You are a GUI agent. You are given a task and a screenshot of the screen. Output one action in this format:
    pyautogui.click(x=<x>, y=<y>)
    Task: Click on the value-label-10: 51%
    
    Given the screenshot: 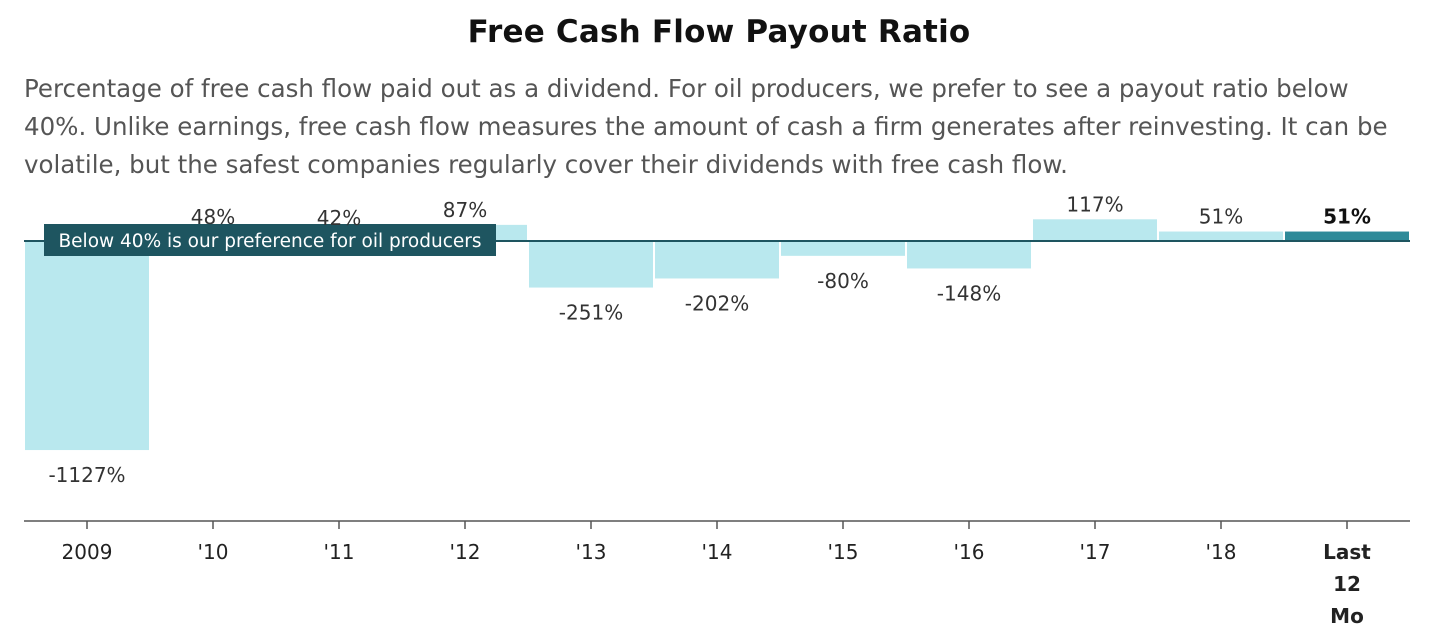 What is the action you would take?
    pyautogui.click(x=1347, y=217)
    